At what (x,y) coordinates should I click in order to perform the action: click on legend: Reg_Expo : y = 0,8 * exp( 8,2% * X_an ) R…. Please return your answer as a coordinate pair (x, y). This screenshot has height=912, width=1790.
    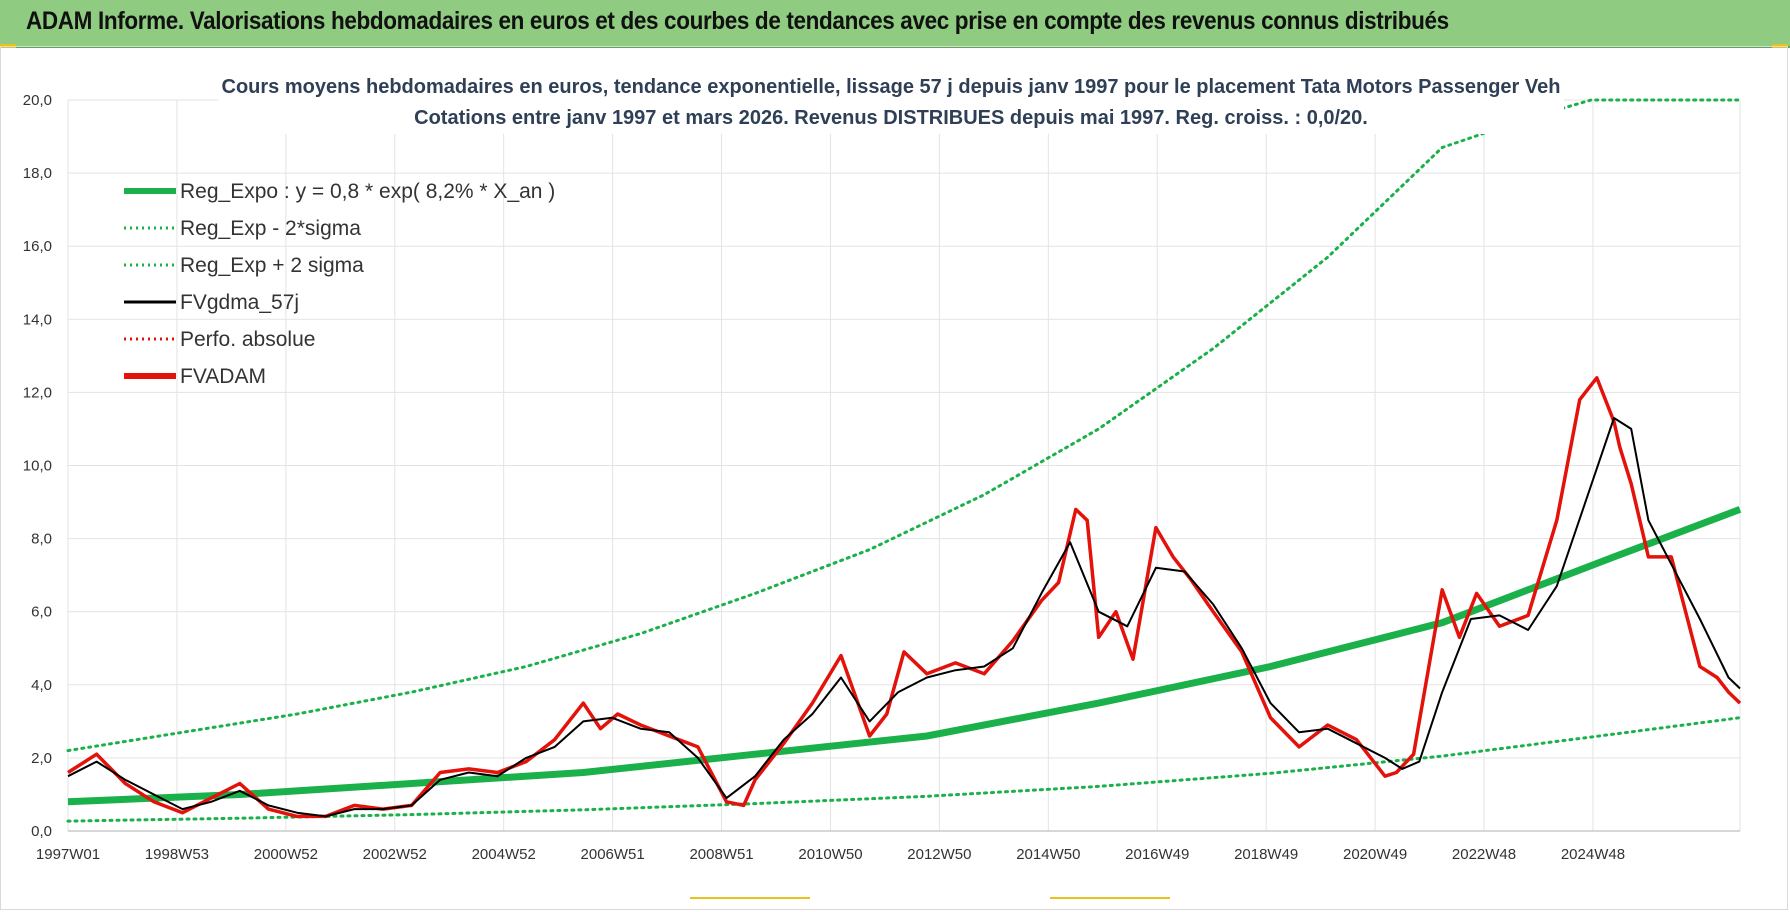
    Looking at the image, I should click on (339, 284).